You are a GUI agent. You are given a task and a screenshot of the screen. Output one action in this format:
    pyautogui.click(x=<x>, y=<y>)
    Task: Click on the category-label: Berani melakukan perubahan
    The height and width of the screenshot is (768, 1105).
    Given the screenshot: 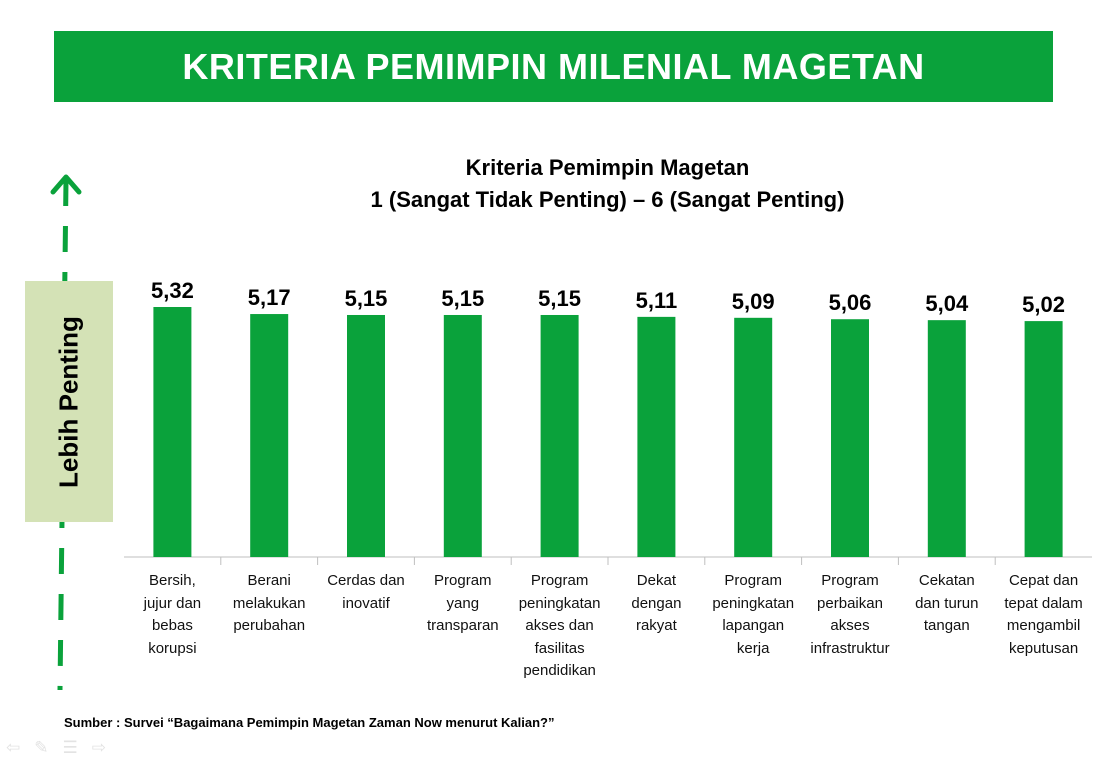 What is the action you would take?
    pyautogui.click(x=269, y=604)
    